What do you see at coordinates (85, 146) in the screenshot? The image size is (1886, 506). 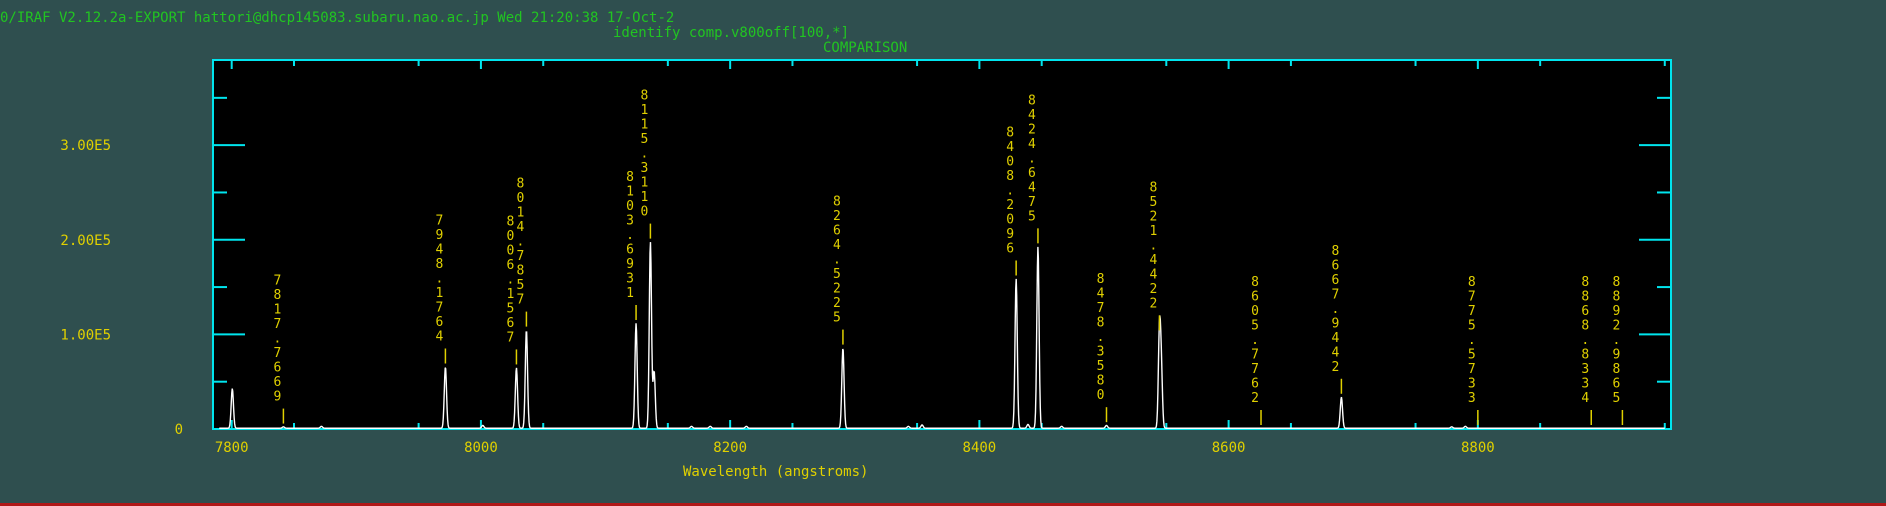 I see `y-tick-label: 3.00E5` at bounding box center [85, 146].